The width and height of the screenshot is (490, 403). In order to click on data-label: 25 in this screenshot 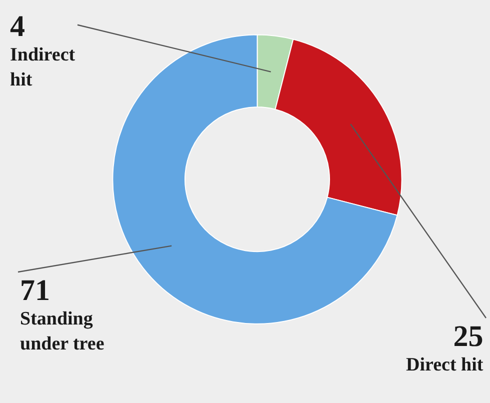, I will do `click(468, 336)`.